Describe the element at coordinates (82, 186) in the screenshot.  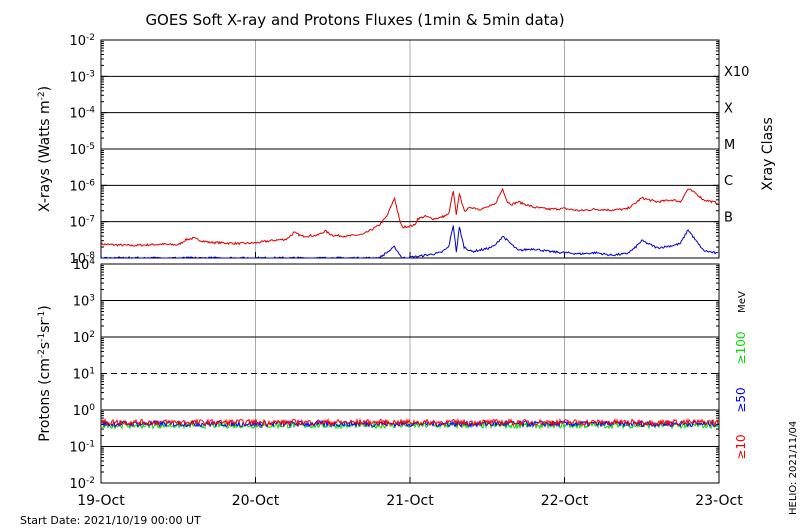
I see `y-tick-label: 10⁻⁶` at that location.